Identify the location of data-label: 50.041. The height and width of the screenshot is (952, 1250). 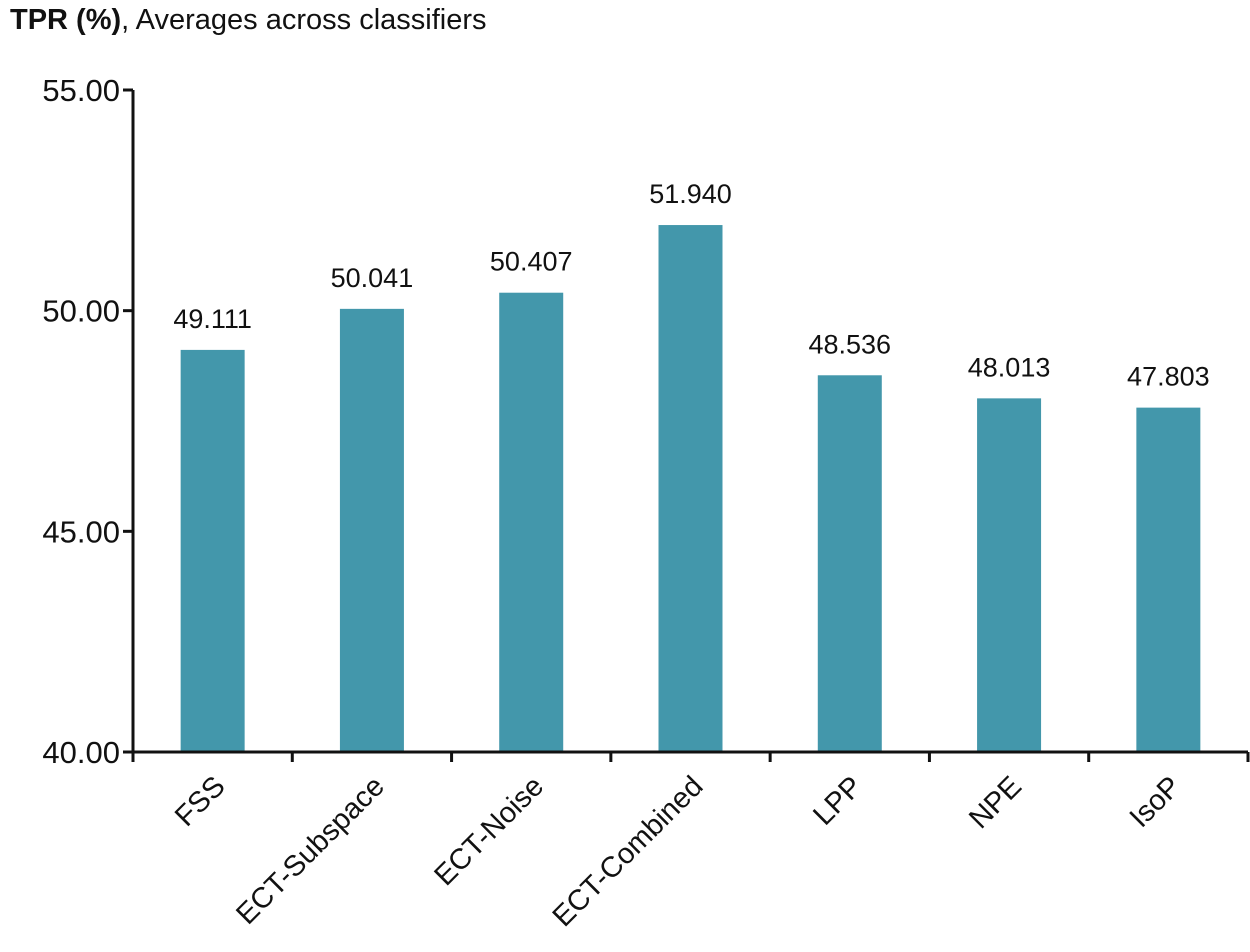
(372, 278).